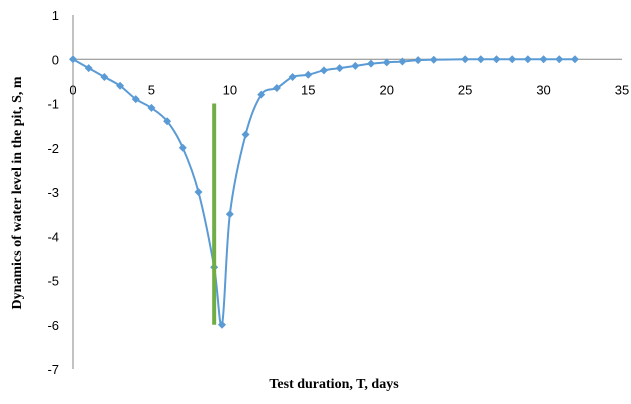 This screenshot has width=631, height=404. What do you see at coordinates (386, 89) in the screenshot?
I see `x-tick-label: 20` at bounding box center [386, 89].